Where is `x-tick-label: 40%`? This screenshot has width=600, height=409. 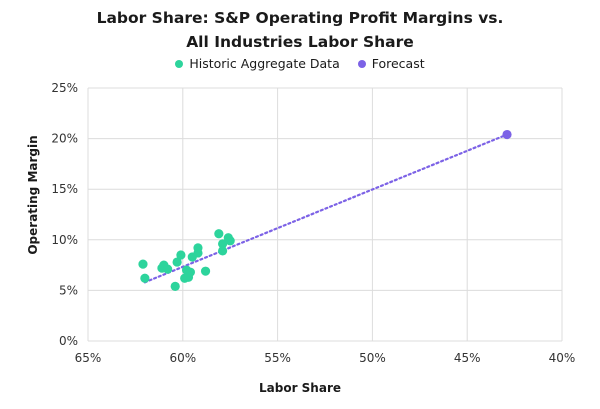 x-tick-label: 40% is located at coordinates (562, 358).